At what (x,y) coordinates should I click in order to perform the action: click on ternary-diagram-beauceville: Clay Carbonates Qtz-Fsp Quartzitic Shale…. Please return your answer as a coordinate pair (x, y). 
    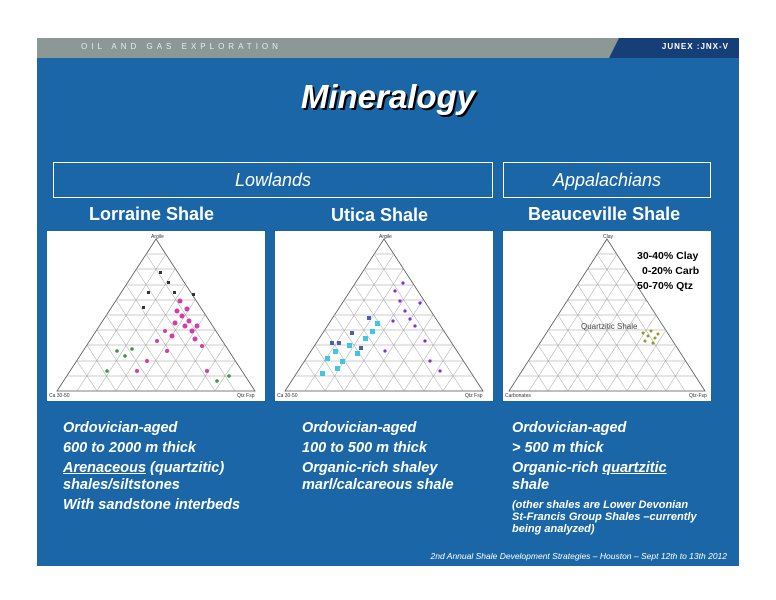
    Looking at the image, I should click on (607, 316).